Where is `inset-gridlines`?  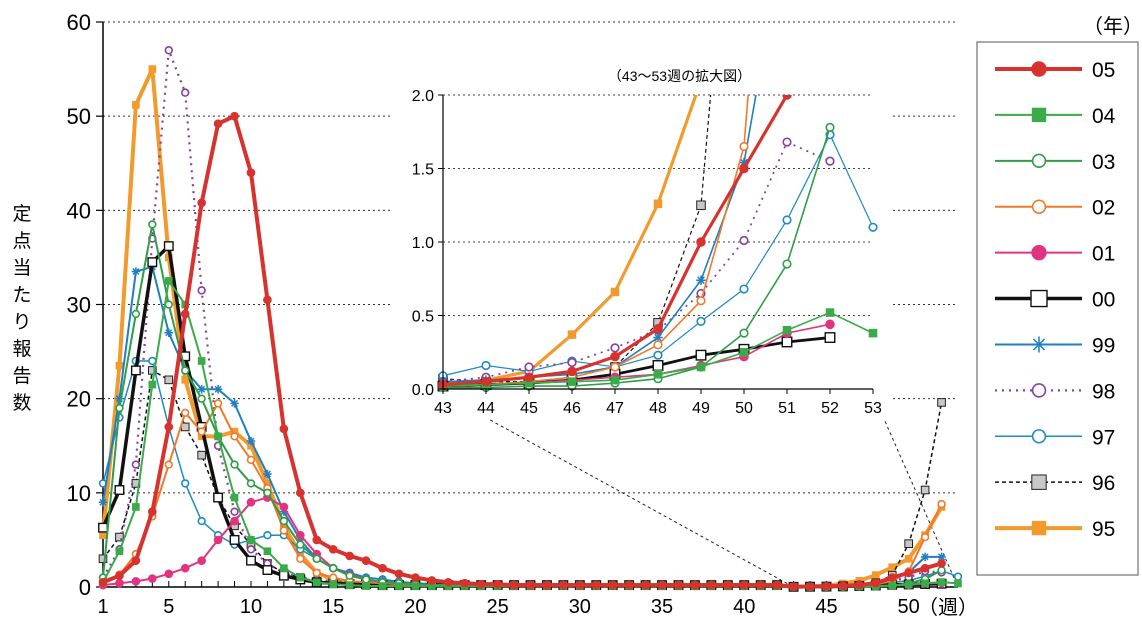
inset-gridlines is located at coordinates (658, 205).